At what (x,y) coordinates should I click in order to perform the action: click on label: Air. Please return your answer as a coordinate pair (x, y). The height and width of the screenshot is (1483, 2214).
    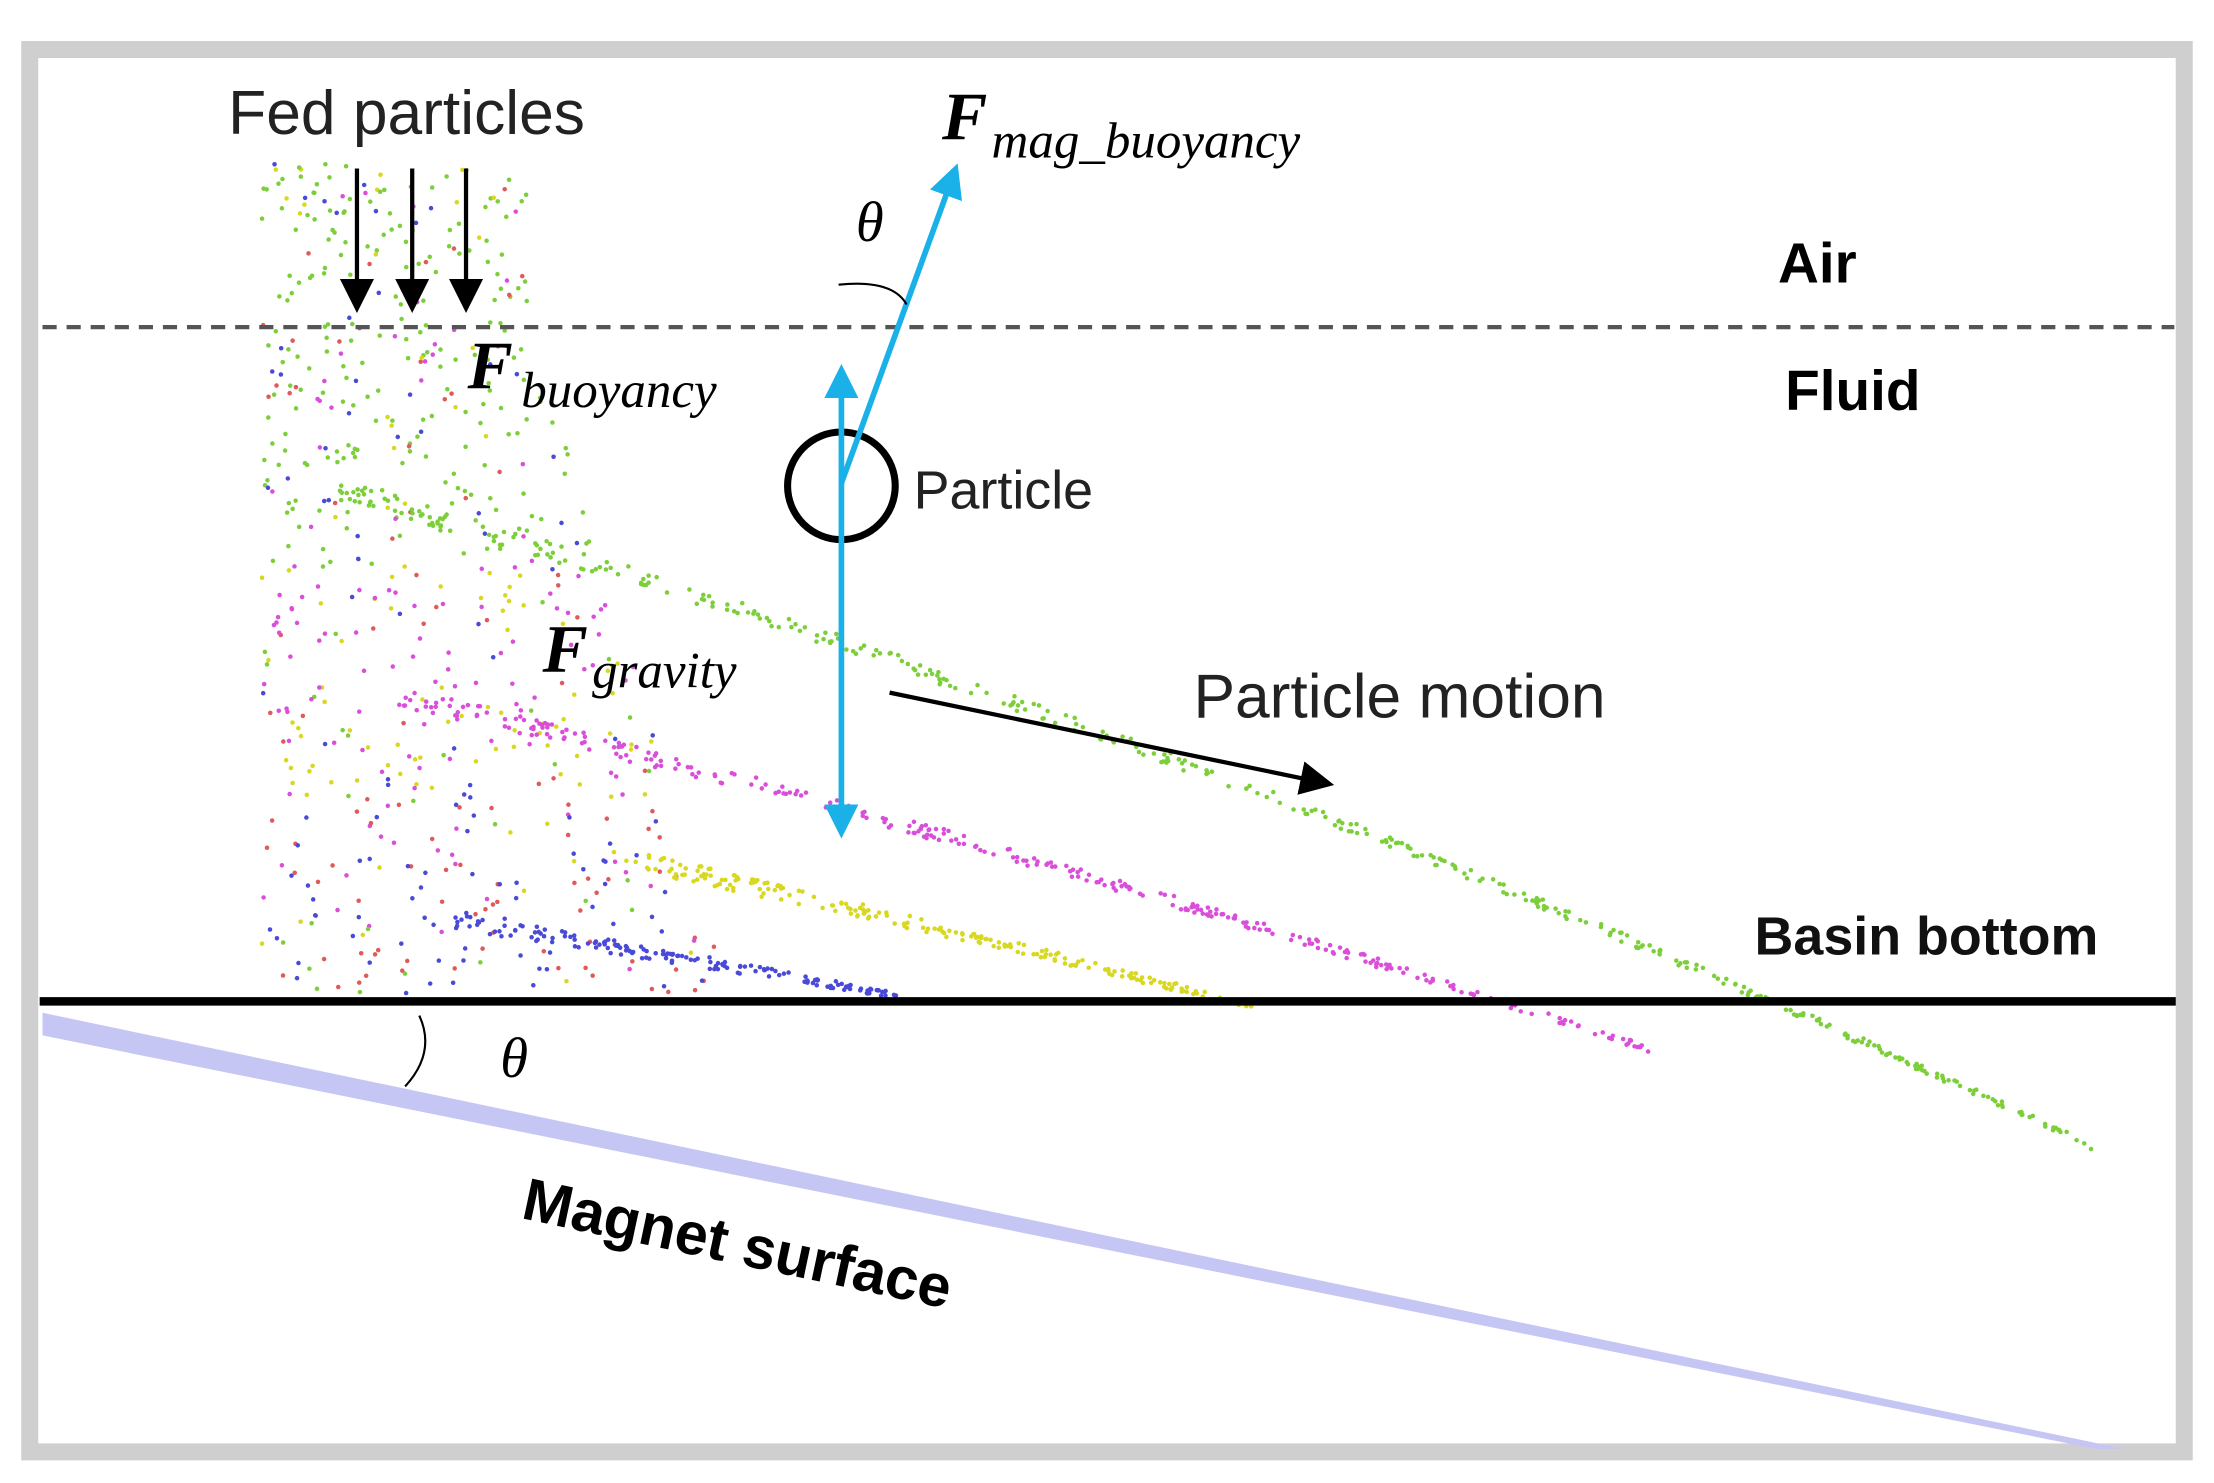
    Looking at the image, I should click on (1817, 264).